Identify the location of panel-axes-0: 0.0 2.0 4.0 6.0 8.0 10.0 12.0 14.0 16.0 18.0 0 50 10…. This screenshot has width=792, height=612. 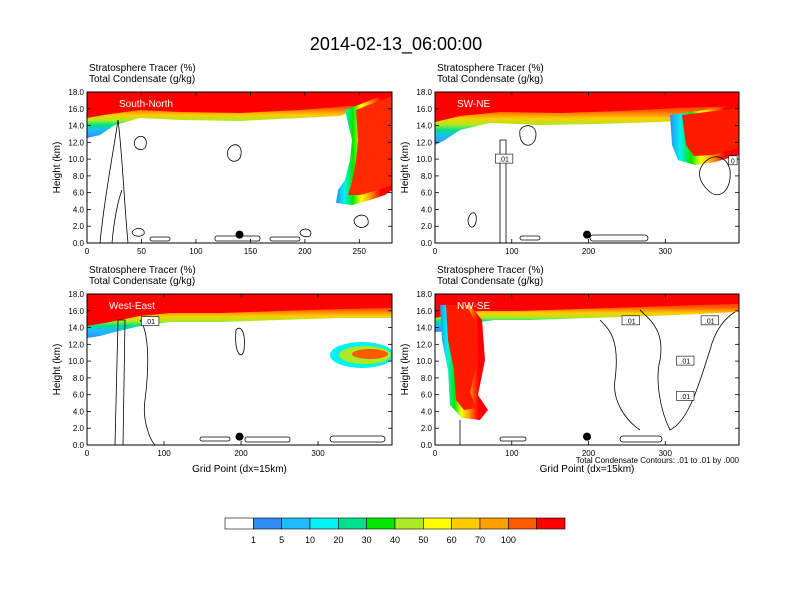
(222, 172).